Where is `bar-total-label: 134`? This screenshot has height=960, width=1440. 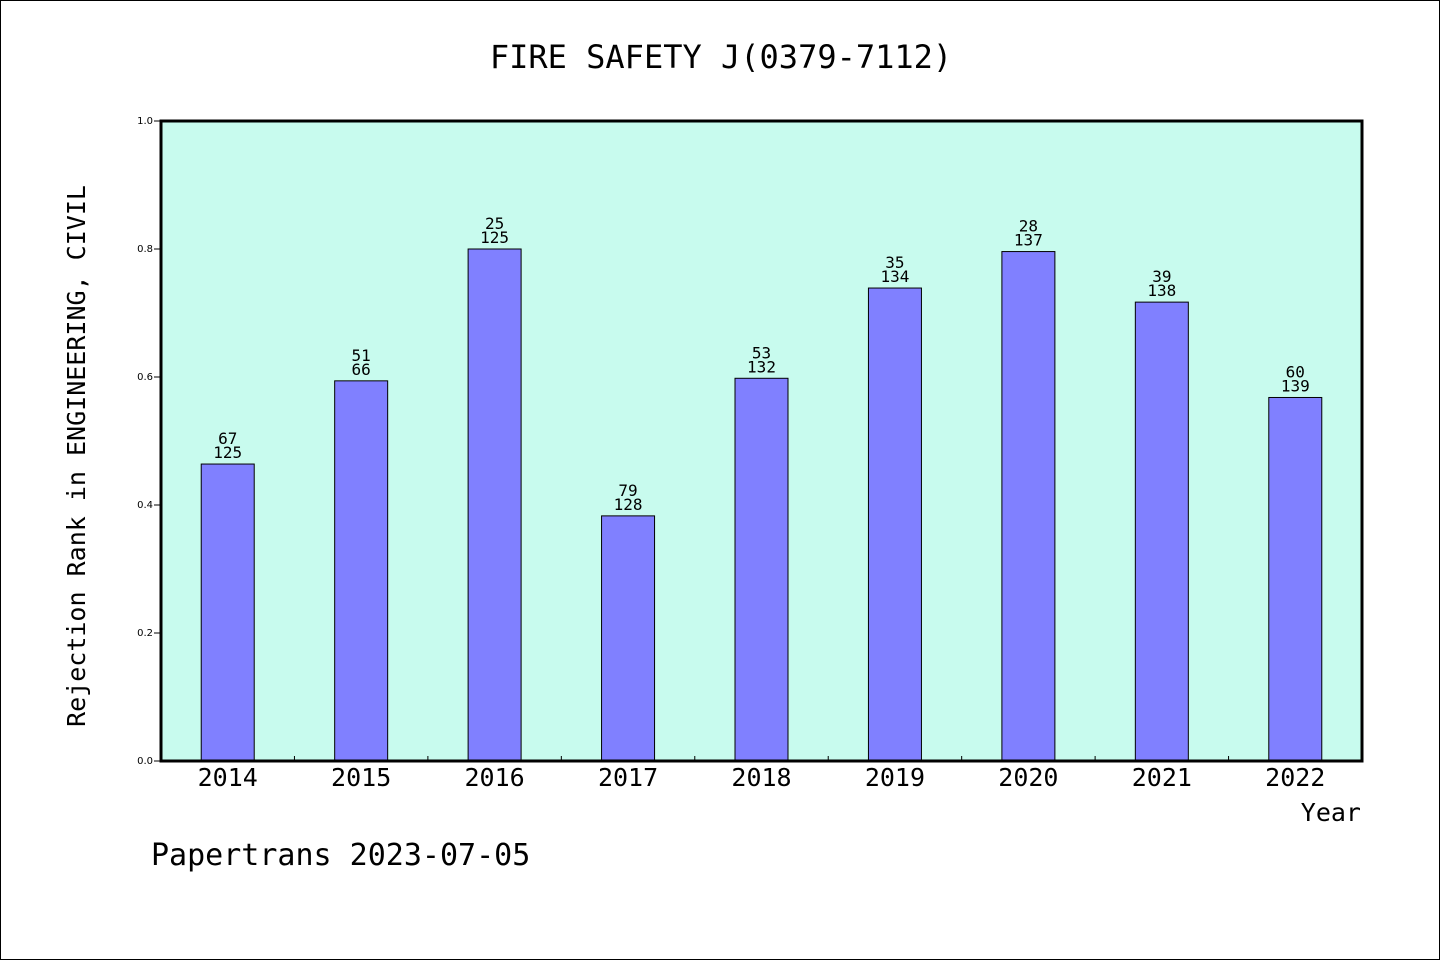 bar-total-label: 134 is located at coordinates (894, 276).